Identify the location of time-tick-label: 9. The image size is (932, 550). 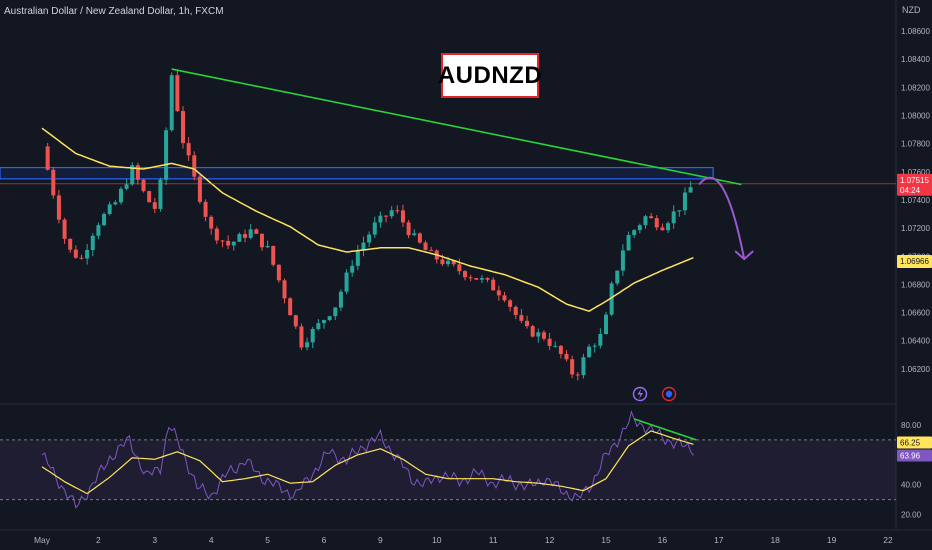
(380, 540).